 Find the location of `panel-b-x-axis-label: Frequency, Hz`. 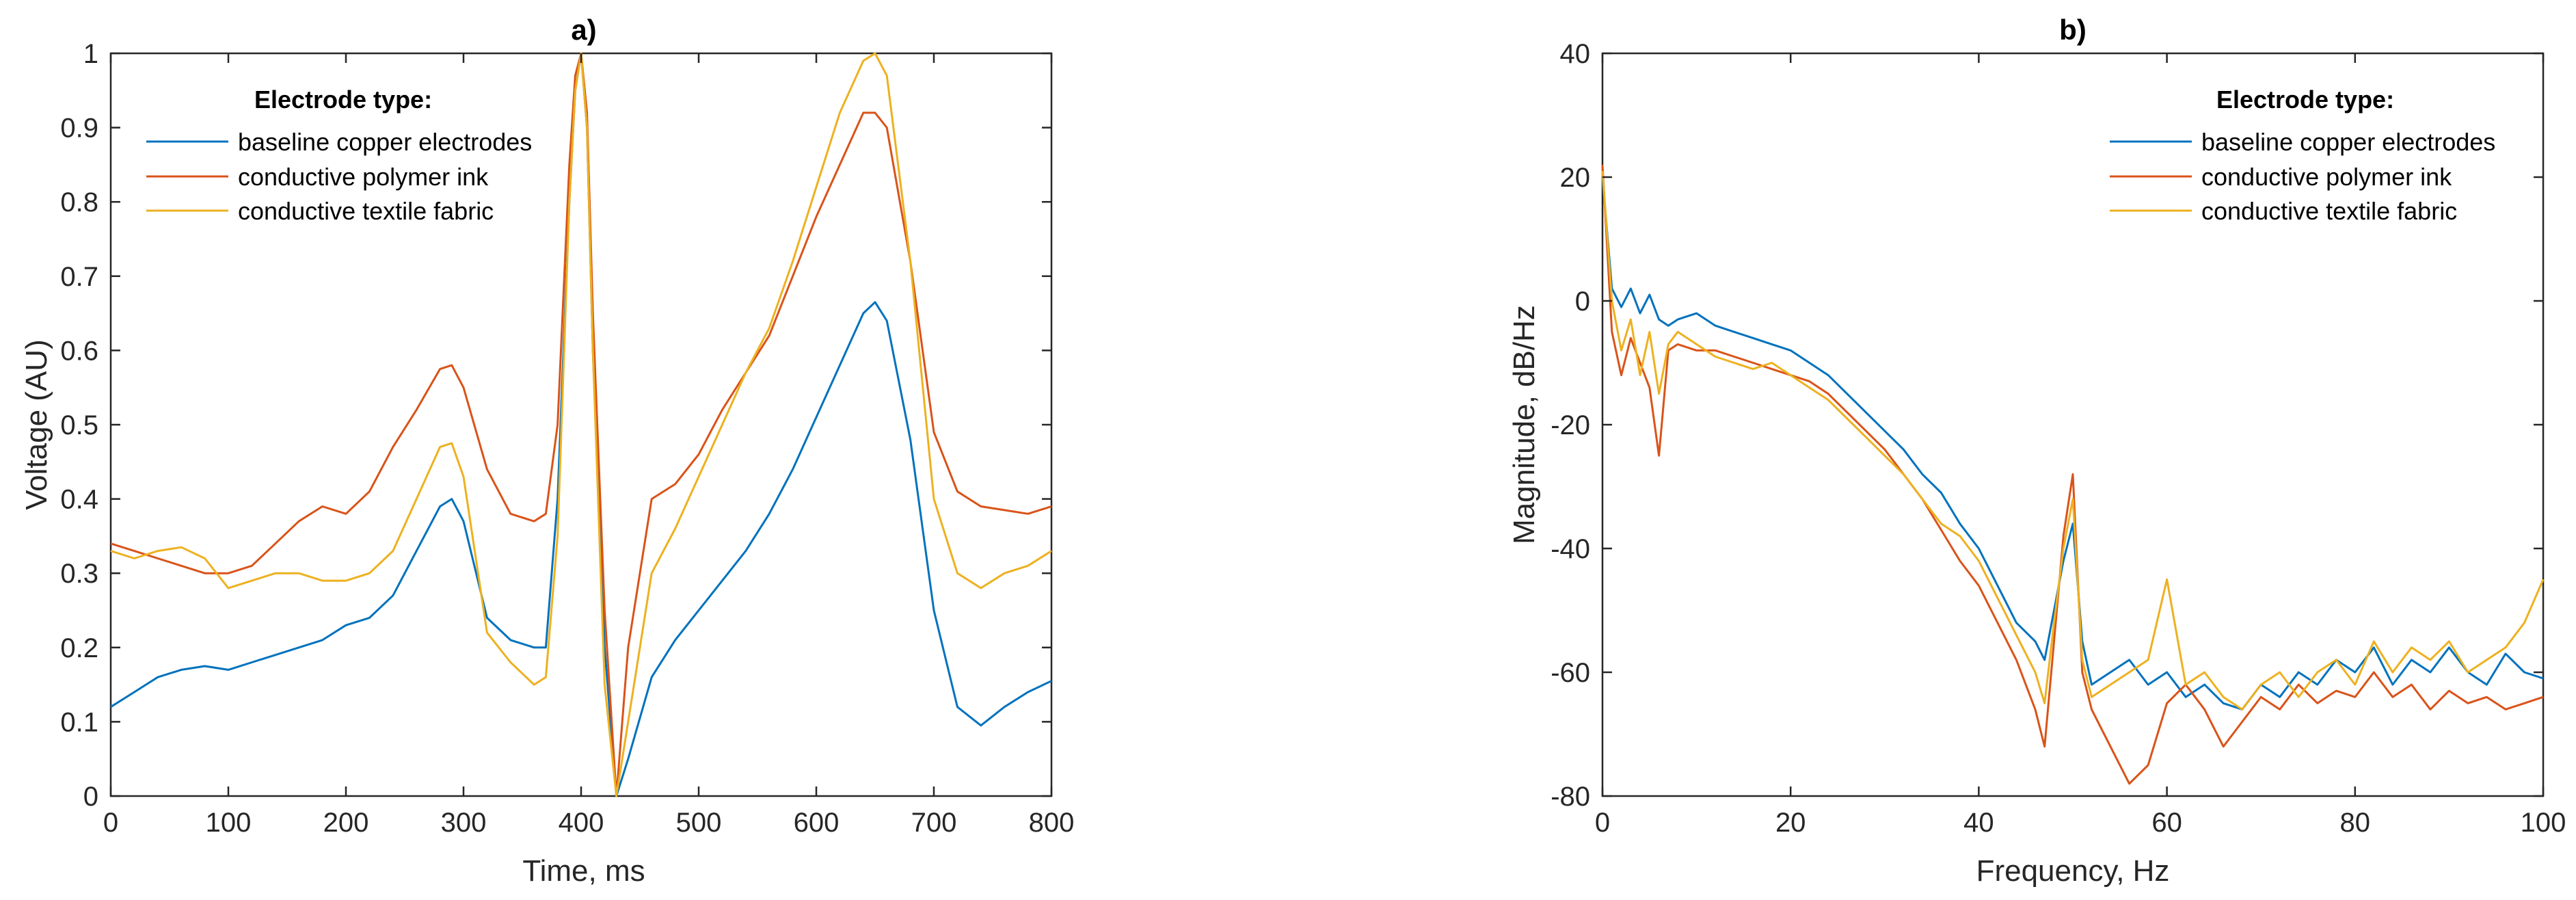

panel-b-x-axis-label: Frequency, Hz is located at coordinates (2073, 871).